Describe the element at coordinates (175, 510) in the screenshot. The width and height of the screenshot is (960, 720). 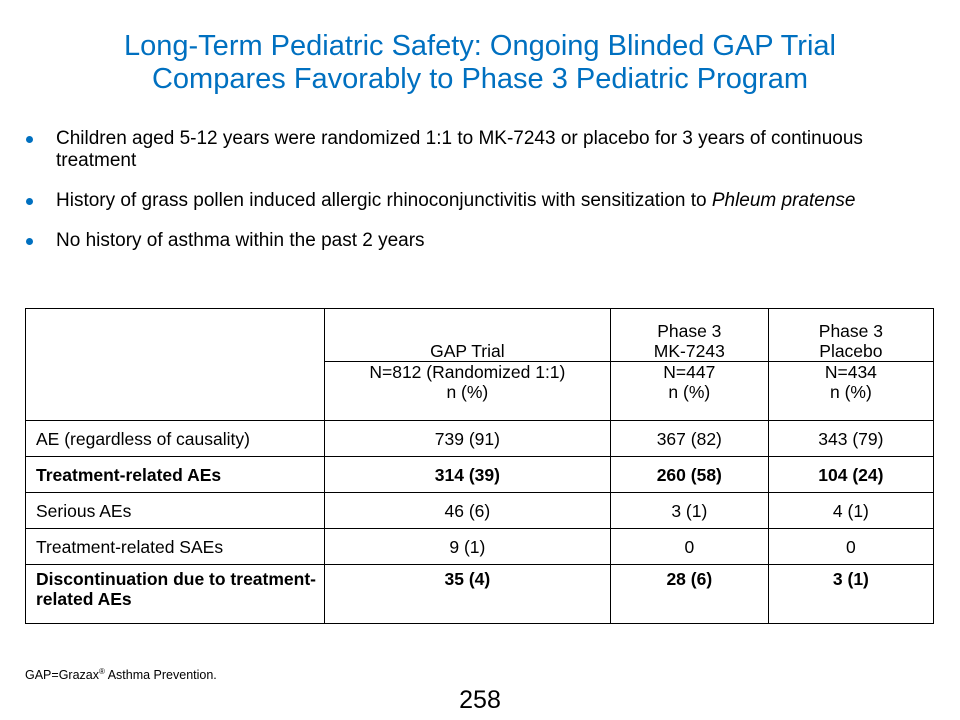
I see `row-label: Serious AEs` at that location.